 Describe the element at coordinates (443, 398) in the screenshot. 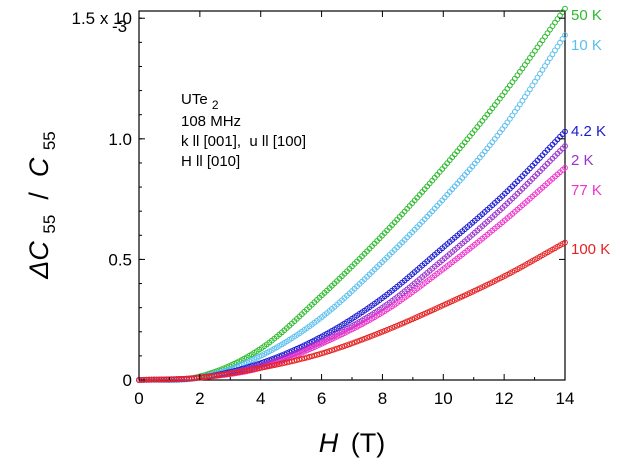

I see `x-tick-label: 10` at that location.